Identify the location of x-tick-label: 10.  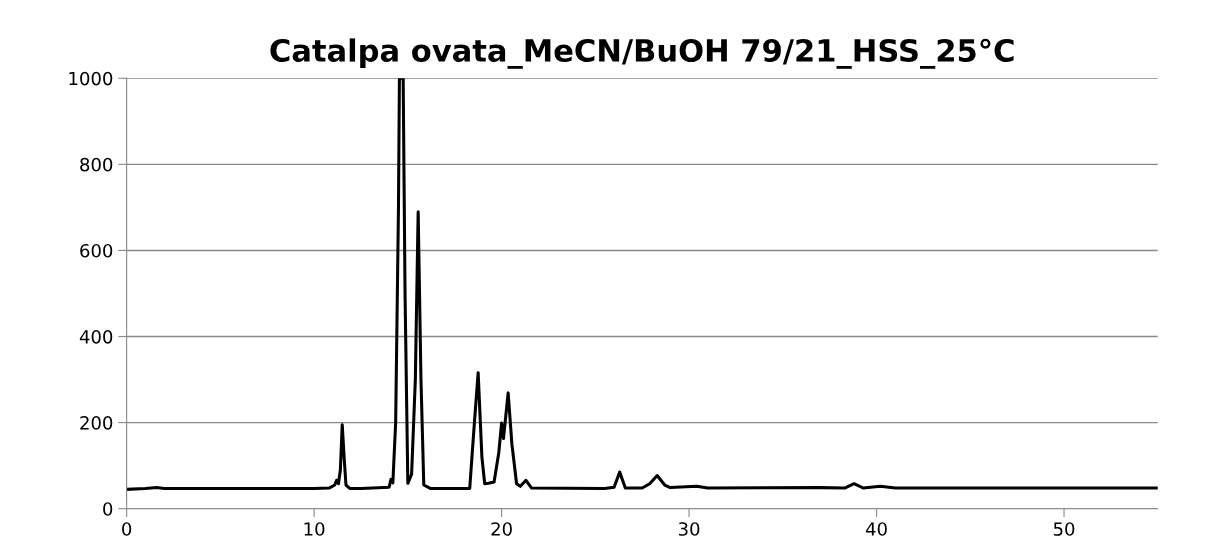
(314, 529).